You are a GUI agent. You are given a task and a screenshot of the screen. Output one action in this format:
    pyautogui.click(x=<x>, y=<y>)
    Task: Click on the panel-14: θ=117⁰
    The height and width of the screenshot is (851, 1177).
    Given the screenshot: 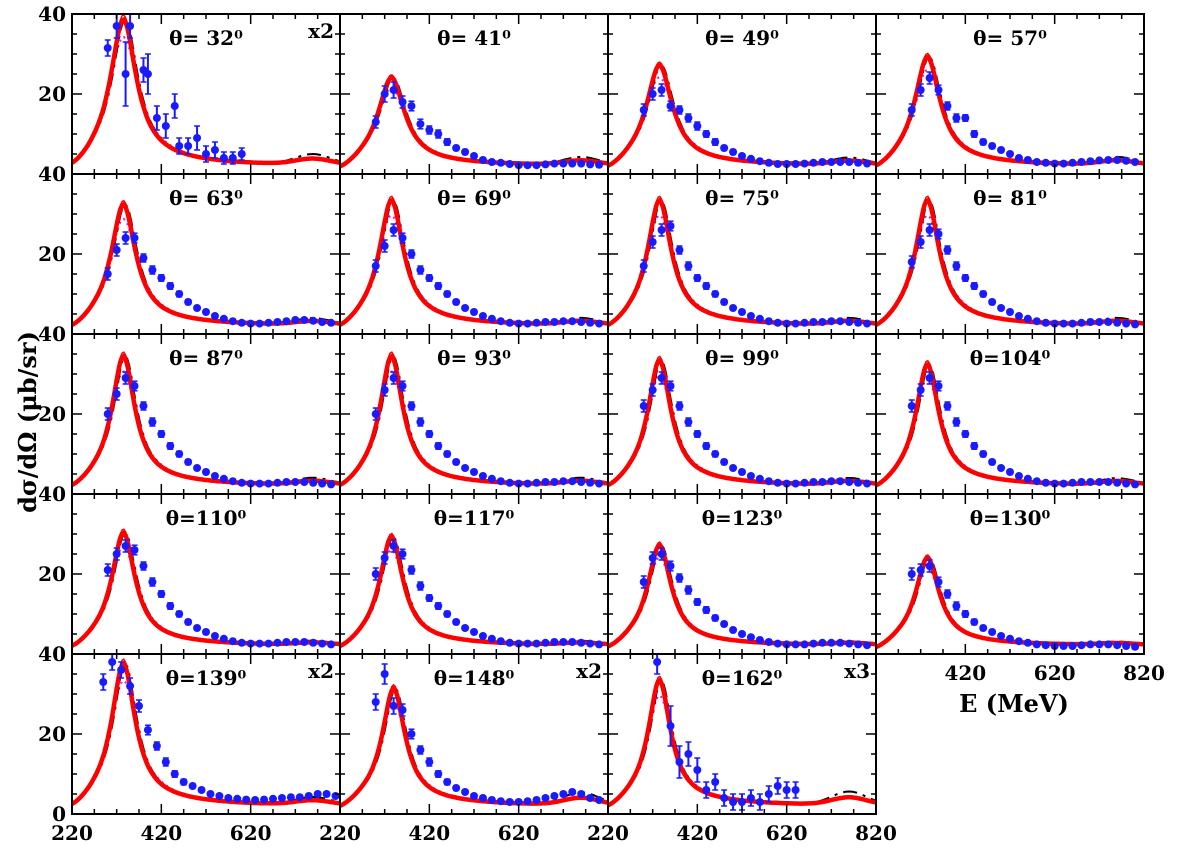 What is the action you would take?
    pyautogui.click(x=474, y=574)
    